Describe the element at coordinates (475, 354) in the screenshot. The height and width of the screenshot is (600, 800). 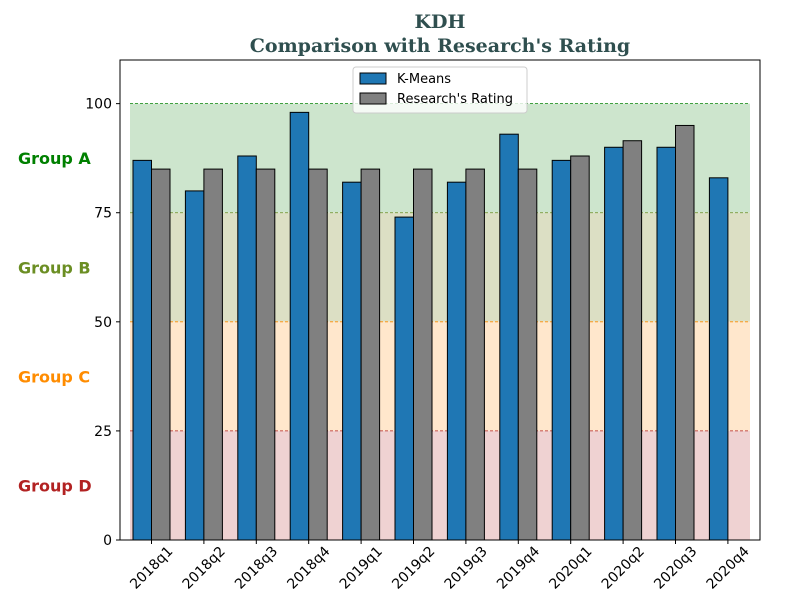
I see `rating-bar-2019q3` at that location.